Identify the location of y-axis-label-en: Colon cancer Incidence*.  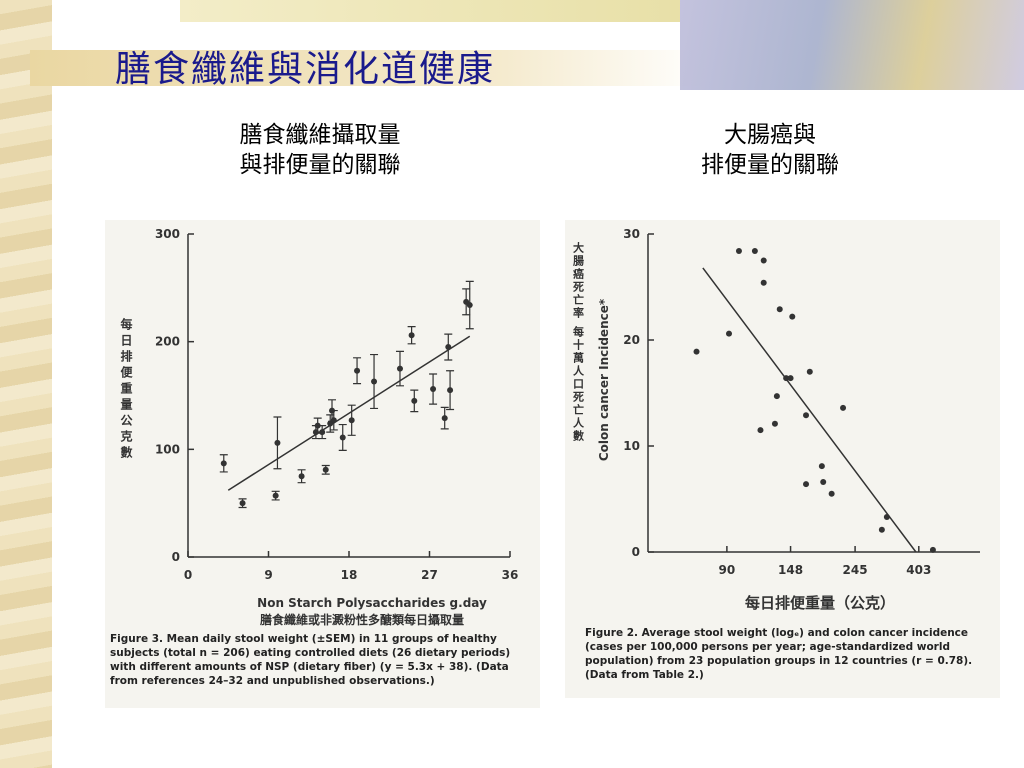
(604, 379).